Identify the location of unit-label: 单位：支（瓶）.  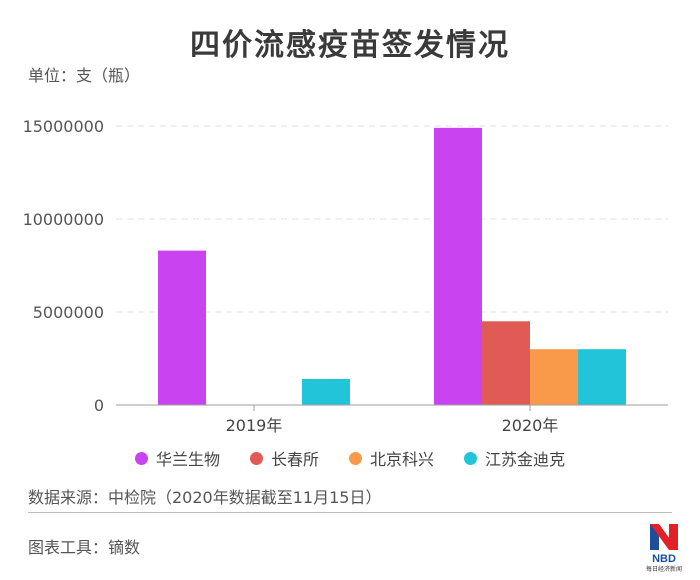
(84, 75).